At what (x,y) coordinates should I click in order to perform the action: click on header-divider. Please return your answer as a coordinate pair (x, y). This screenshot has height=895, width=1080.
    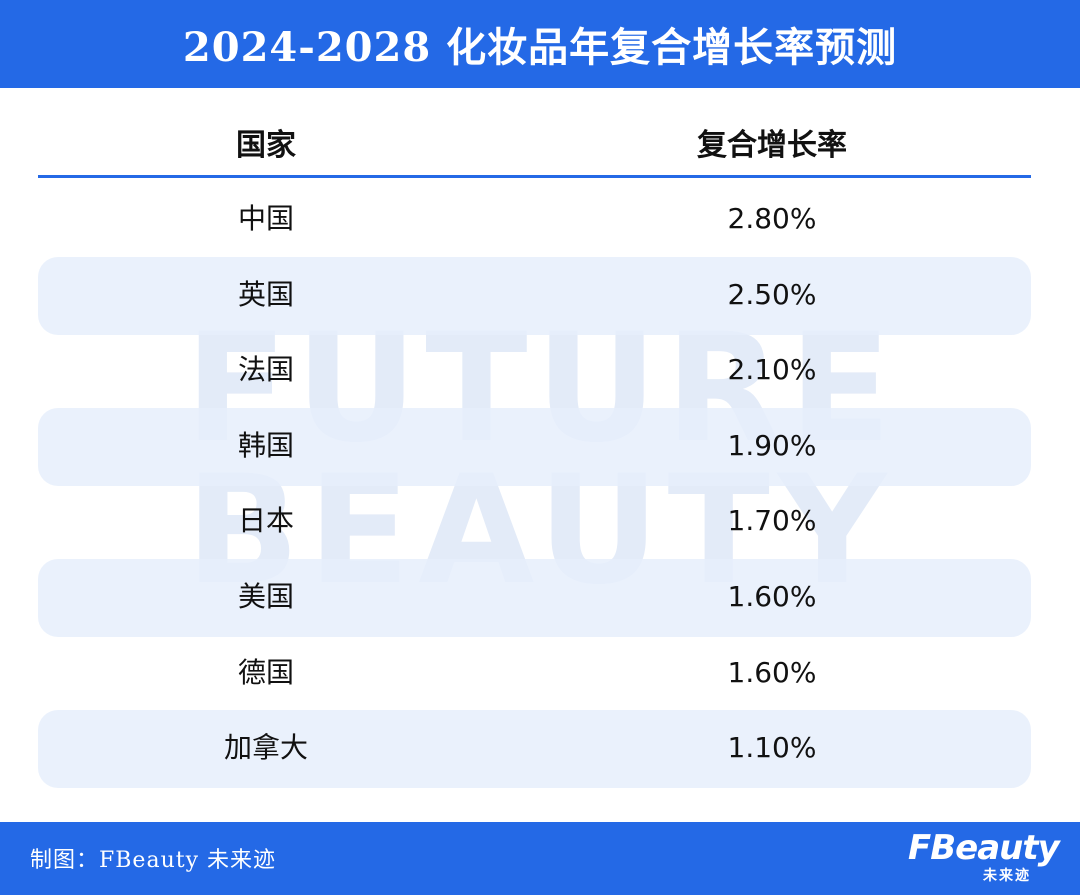
    Looking at the image, I should click on (534, 176).